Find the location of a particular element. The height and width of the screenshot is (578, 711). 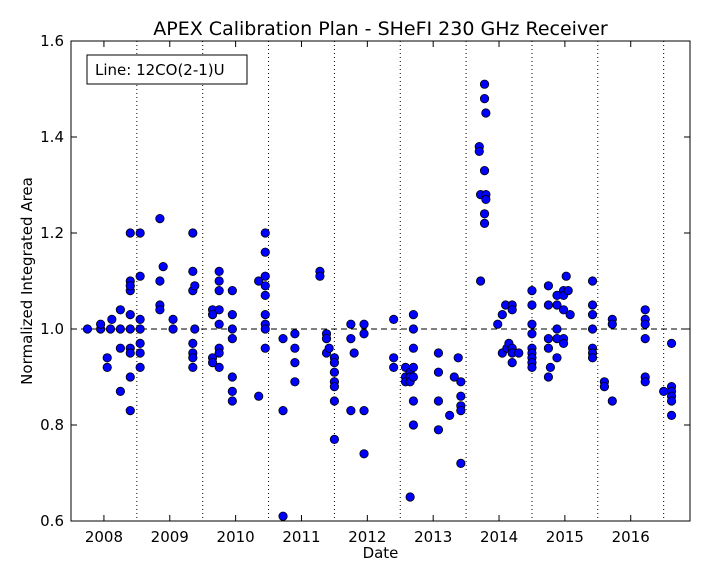

legend-label: Line: 12CO(2-1)U is located at coordinates (160, 70).